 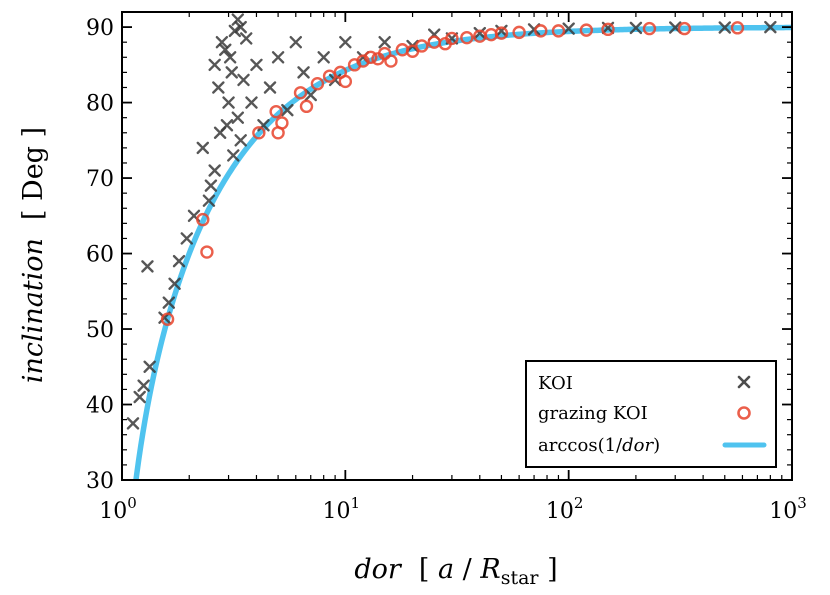 What do you see at coordinates (356, 503) in the screenshot?
I see `x-tick-exp: 1` at bounding box center [356, 503].